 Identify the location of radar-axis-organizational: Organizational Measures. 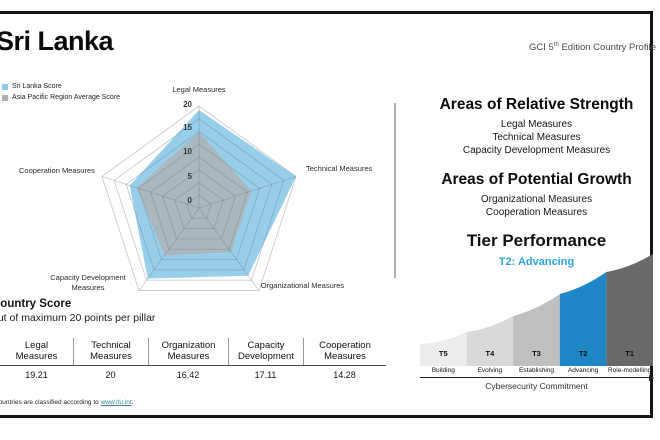
(302, 285).